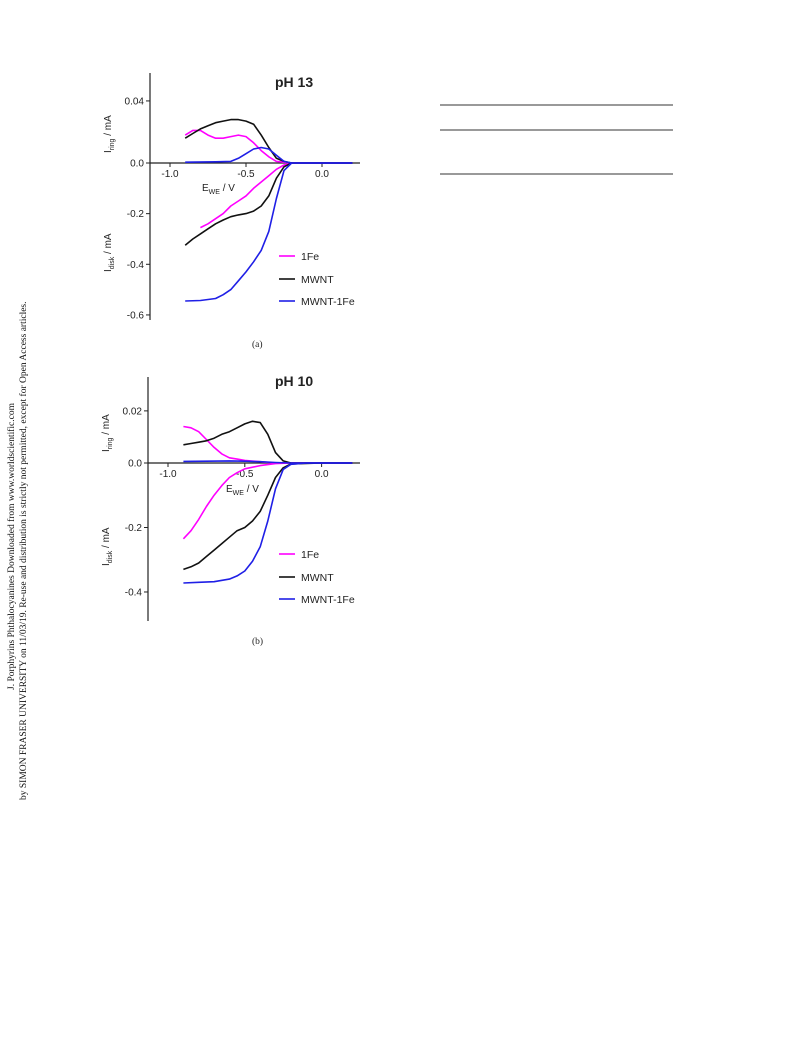 This screenshot has width=792, height=1047. Describe the element at coordinates (242, 490) in the screenshot. I see `panel-b-xlabel: EWE / V` at that location.